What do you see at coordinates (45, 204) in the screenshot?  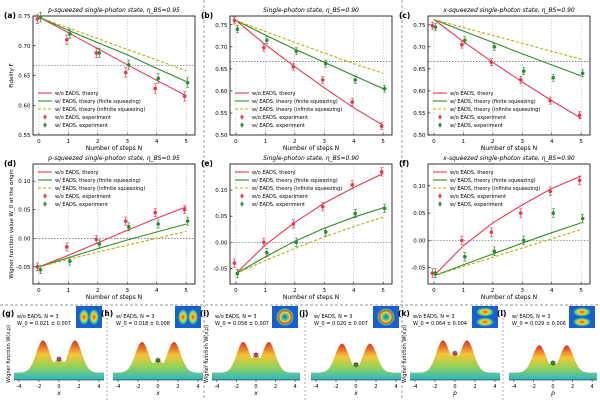 I see `legend-marker` at bounding box center [45, 204].